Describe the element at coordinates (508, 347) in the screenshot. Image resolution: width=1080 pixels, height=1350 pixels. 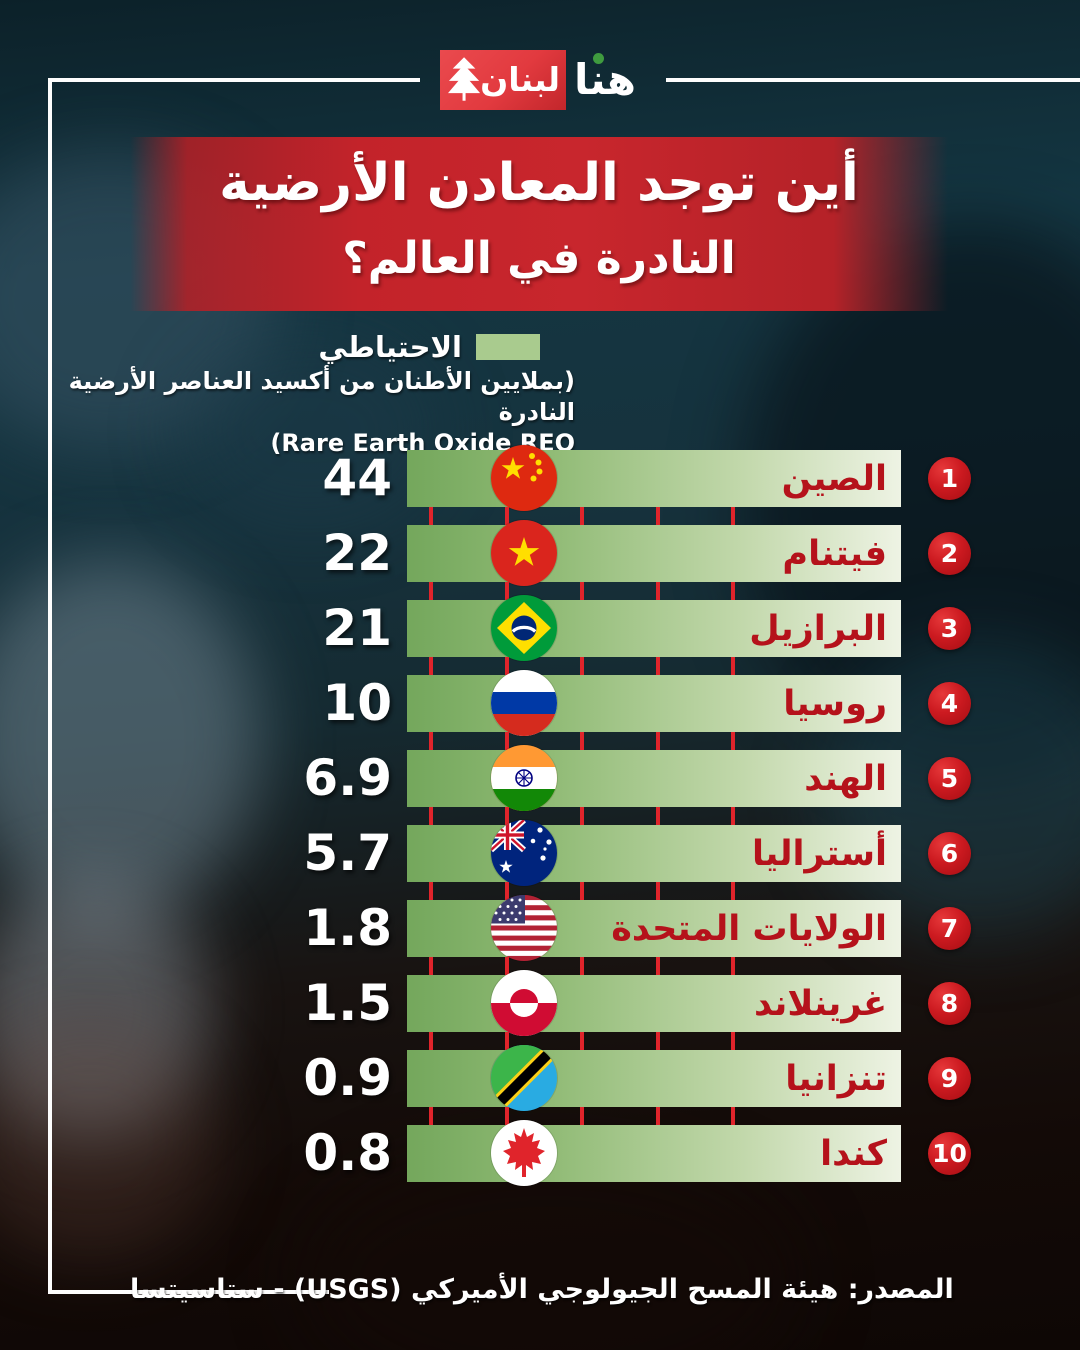
I see `legend-swatch` at that location.